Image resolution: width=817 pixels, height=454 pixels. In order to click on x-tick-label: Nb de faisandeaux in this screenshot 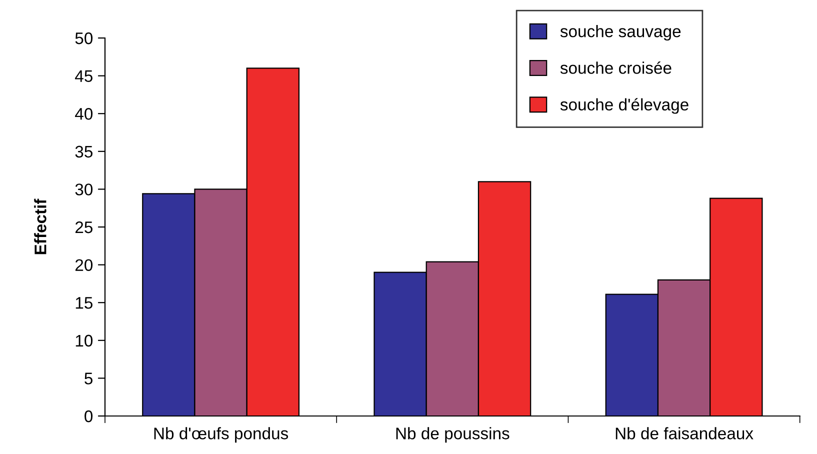, I will do `click(685, 433)`.